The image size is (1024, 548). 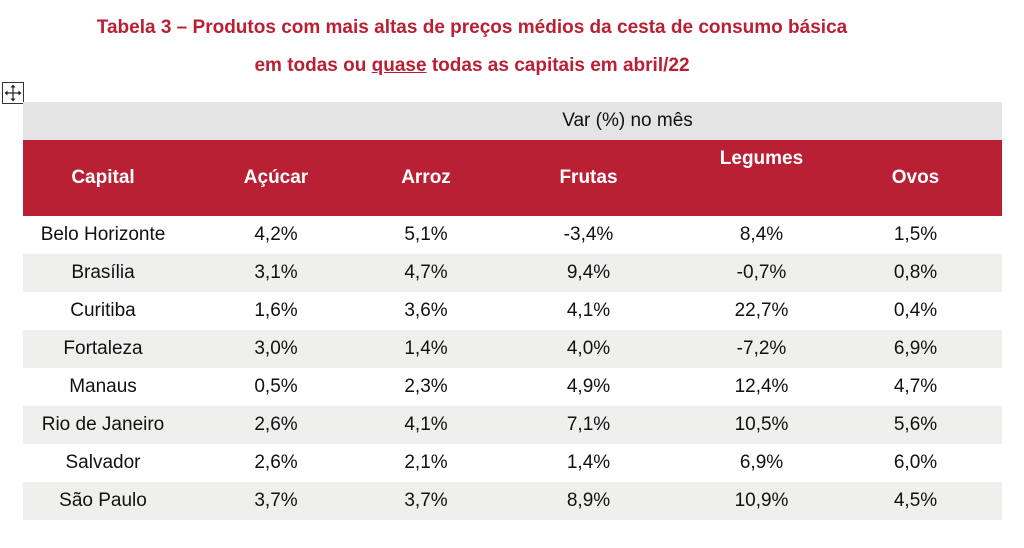 What do you see at coordinates (426, 310) in the screenshot?
I see `value-cell: 3,6%` at bounding box center [426, 310].